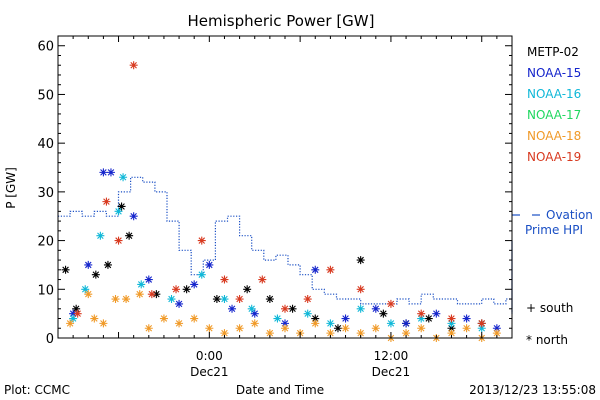  I want to click on marker-legend-item: * north, so click(547, 340).